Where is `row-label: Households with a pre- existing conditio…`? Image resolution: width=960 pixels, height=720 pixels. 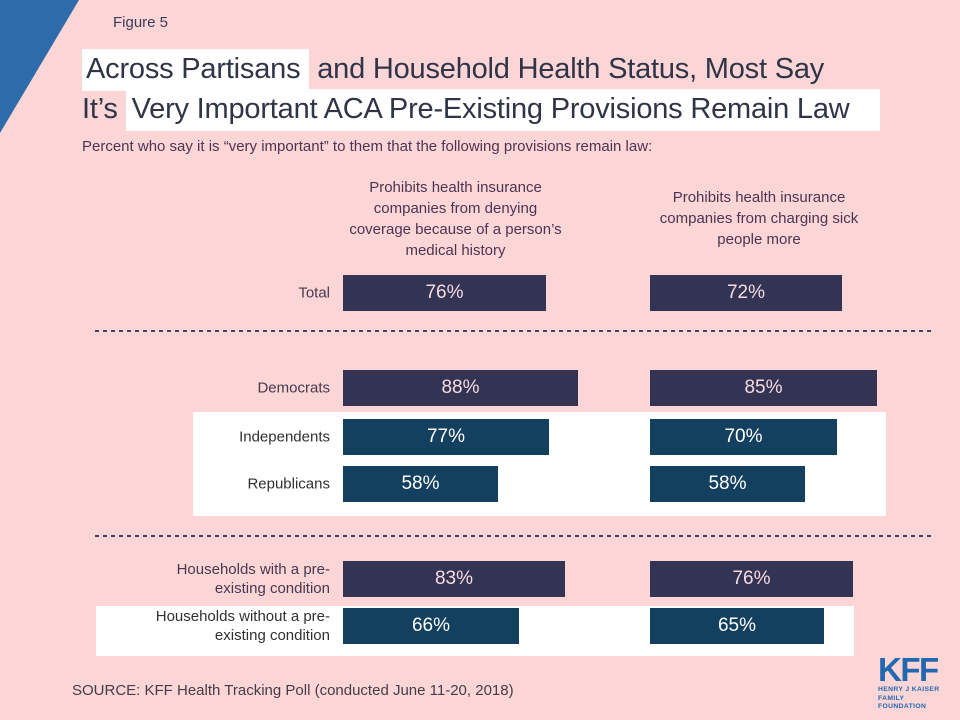
row-label: Households with a pre- existing conditio… is located at coordinates (253, 579).